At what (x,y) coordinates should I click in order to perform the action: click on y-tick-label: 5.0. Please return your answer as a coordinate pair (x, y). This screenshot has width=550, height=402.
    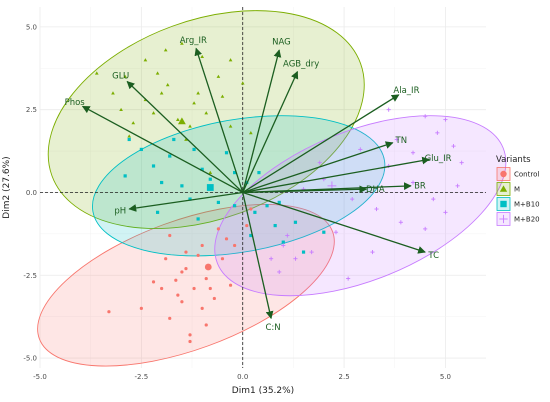
    Looking at the image, I should click on (31, 27).